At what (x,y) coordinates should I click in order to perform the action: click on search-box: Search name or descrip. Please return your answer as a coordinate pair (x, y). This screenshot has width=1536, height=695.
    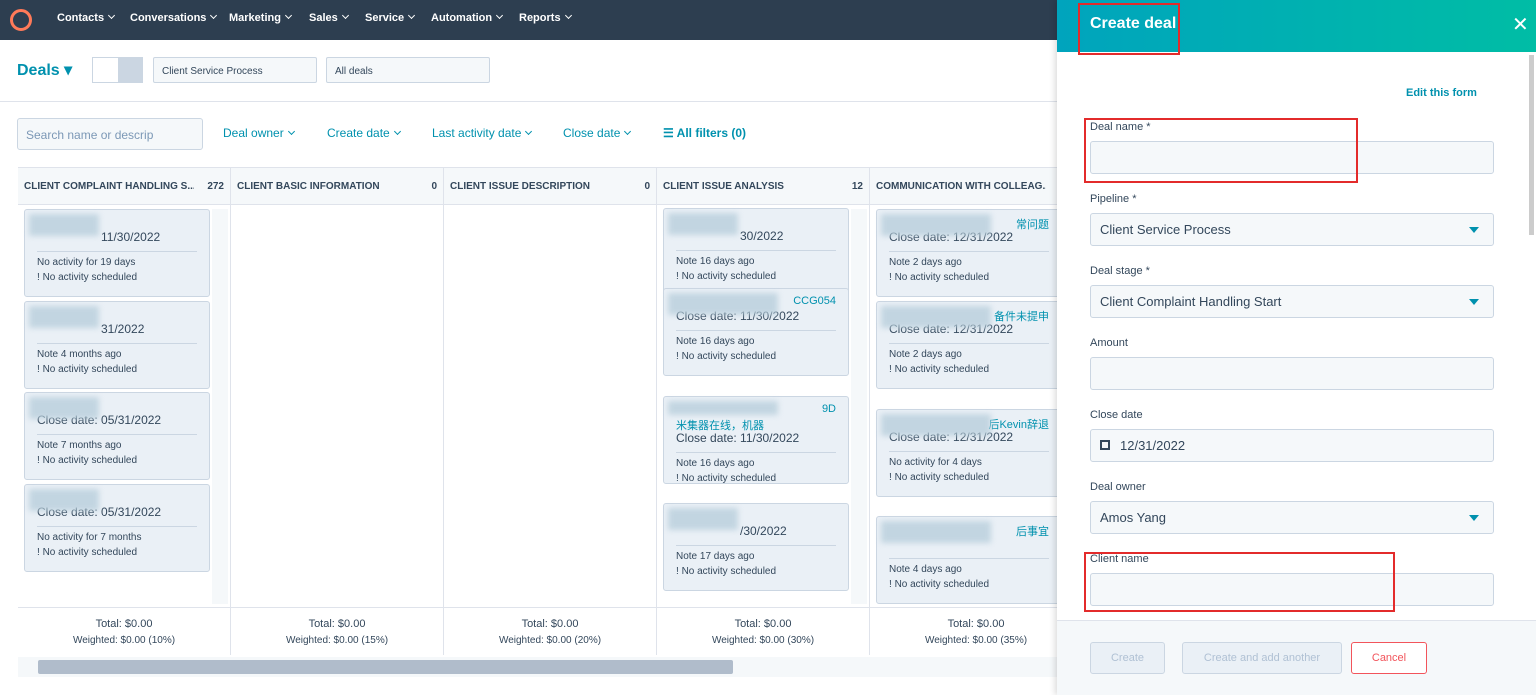
    Looking at the image, I should click on (110, 134).